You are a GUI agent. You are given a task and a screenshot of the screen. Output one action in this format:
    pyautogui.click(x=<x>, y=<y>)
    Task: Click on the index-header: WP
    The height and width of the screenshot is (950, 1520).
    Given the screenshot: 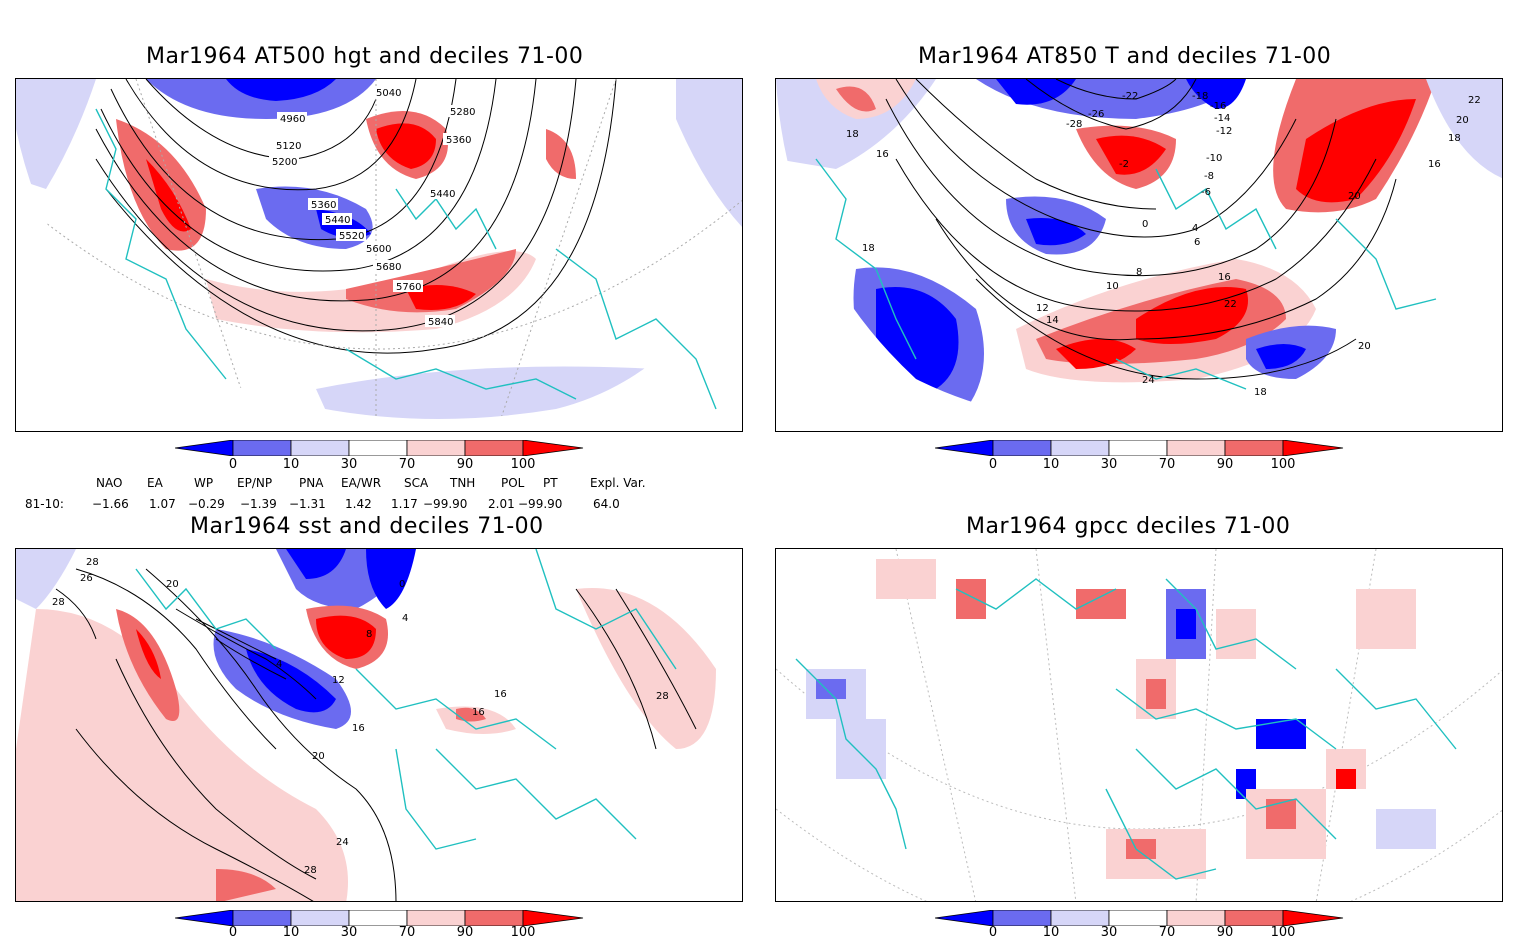 What is the action you would take?
    pyautogui.click(x=204, y=483)
    